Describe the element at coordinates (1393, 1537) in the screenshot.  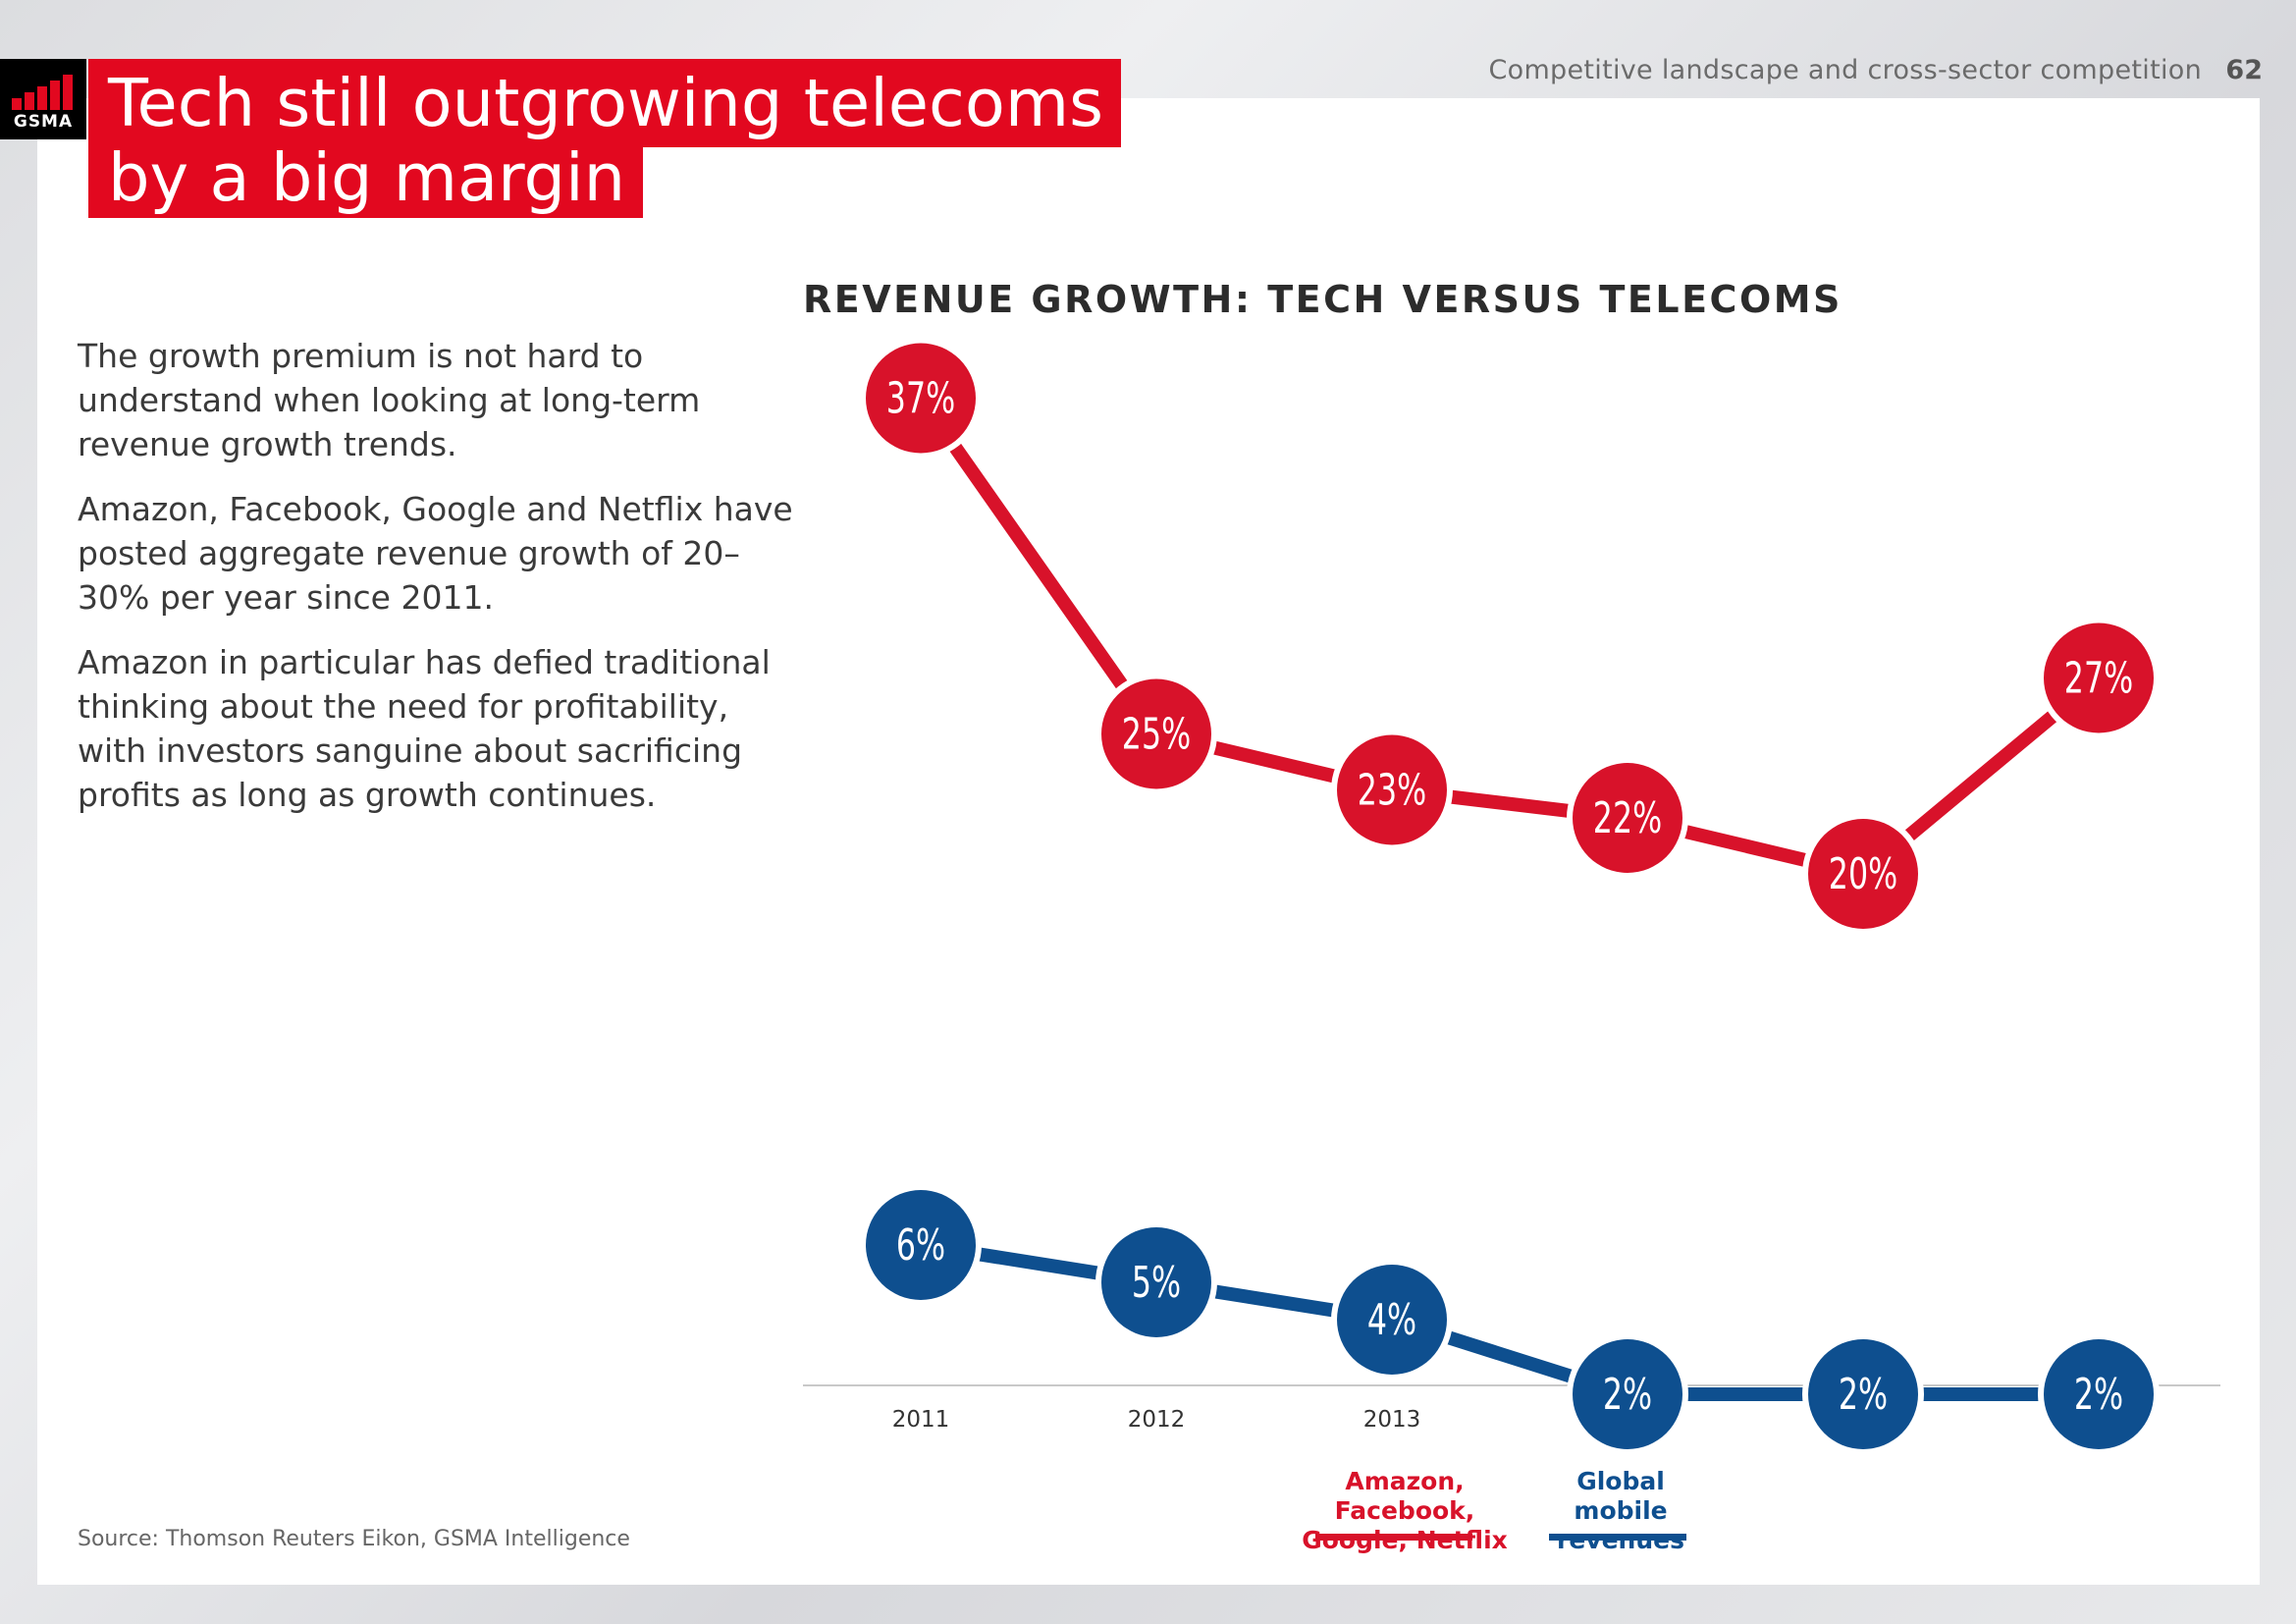
I see `legend-swatch-tech` at that location.